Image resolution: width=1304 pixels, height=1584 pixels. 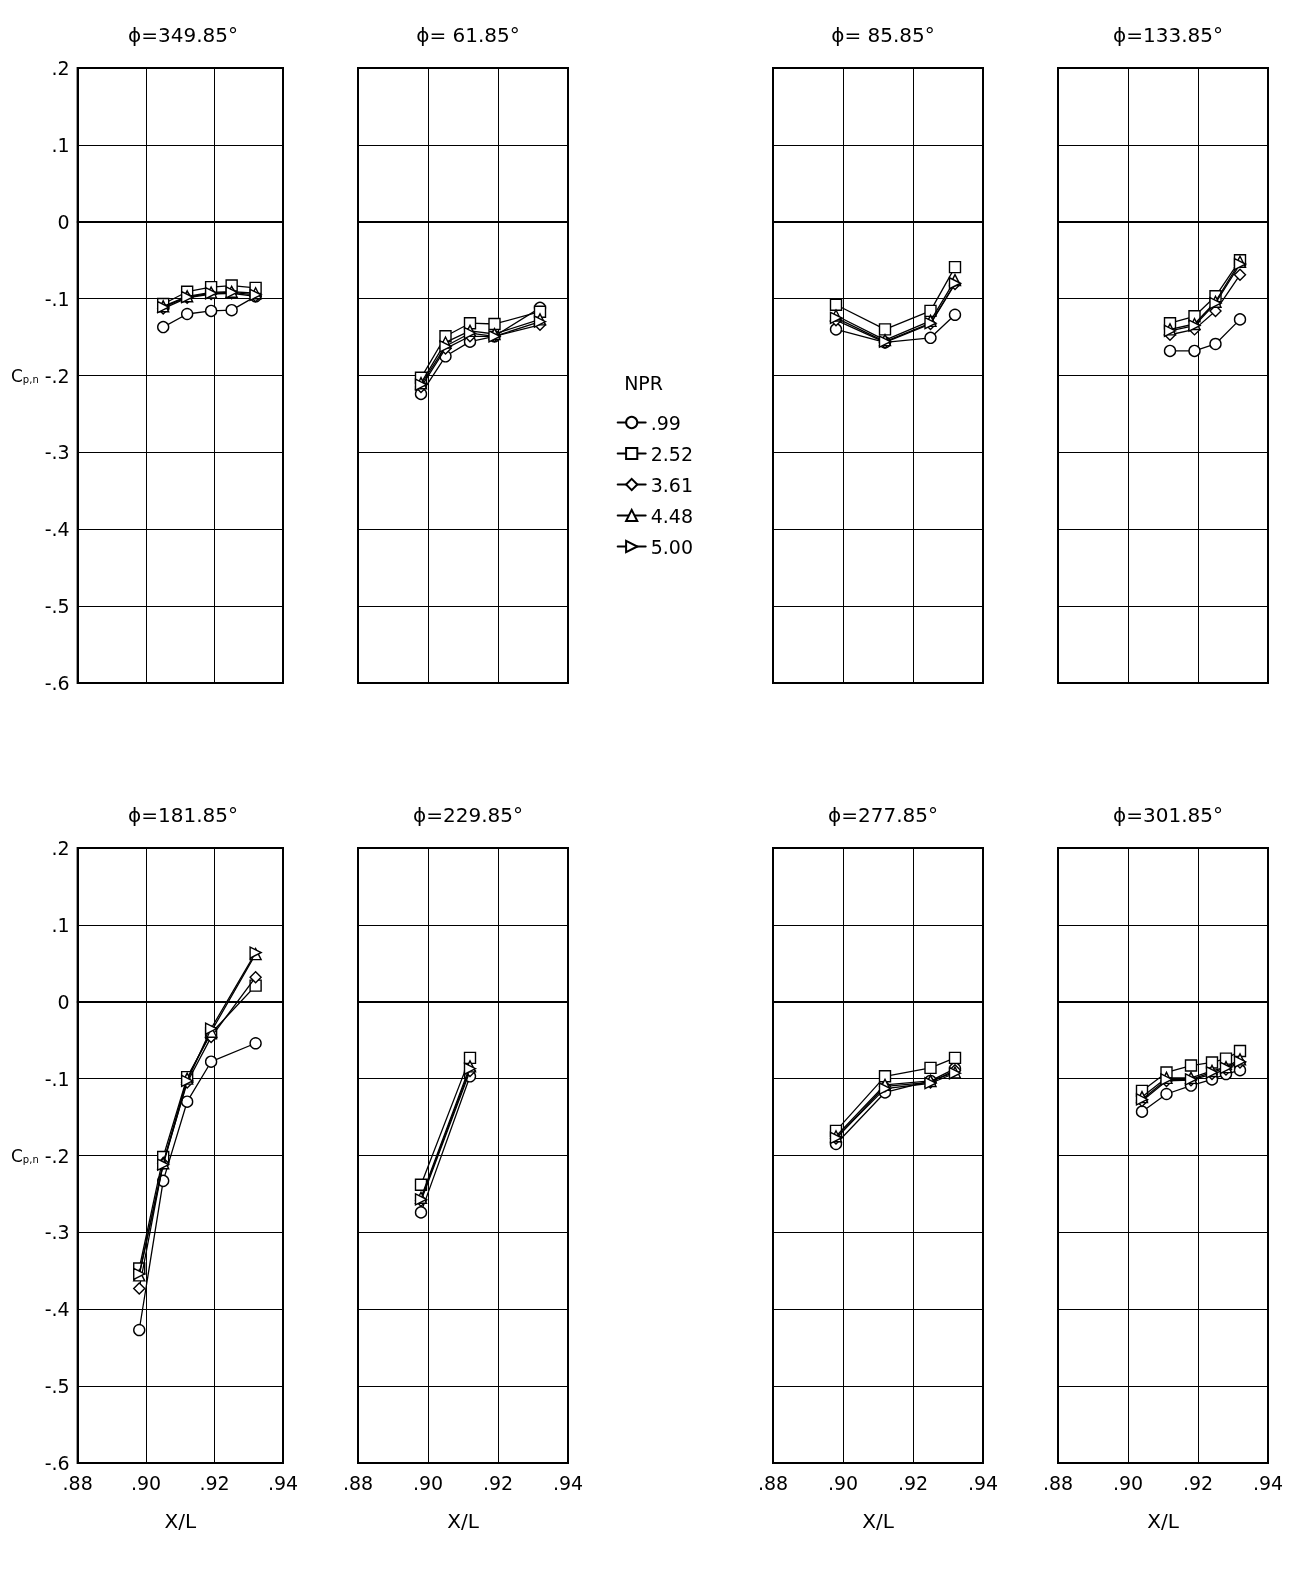 What do you see at coordinates (468, 35) in the screenshot?
I see `chart-title: ϕ= 61.85°` at bounding box center [468, 35].